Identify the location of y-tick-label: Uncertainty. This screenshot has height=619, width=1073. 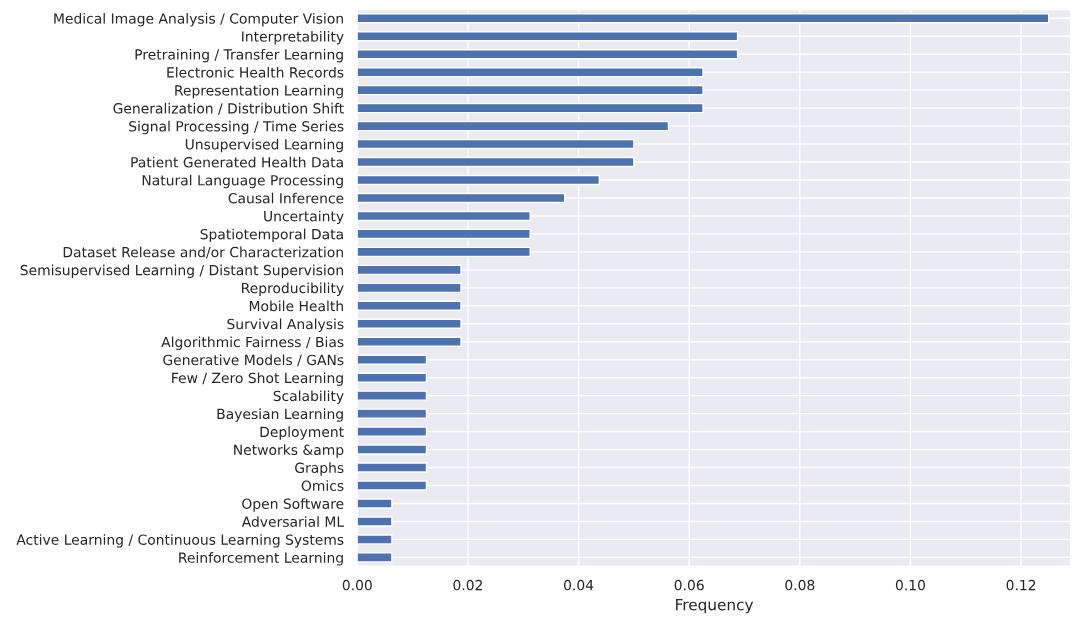
(304, 217).